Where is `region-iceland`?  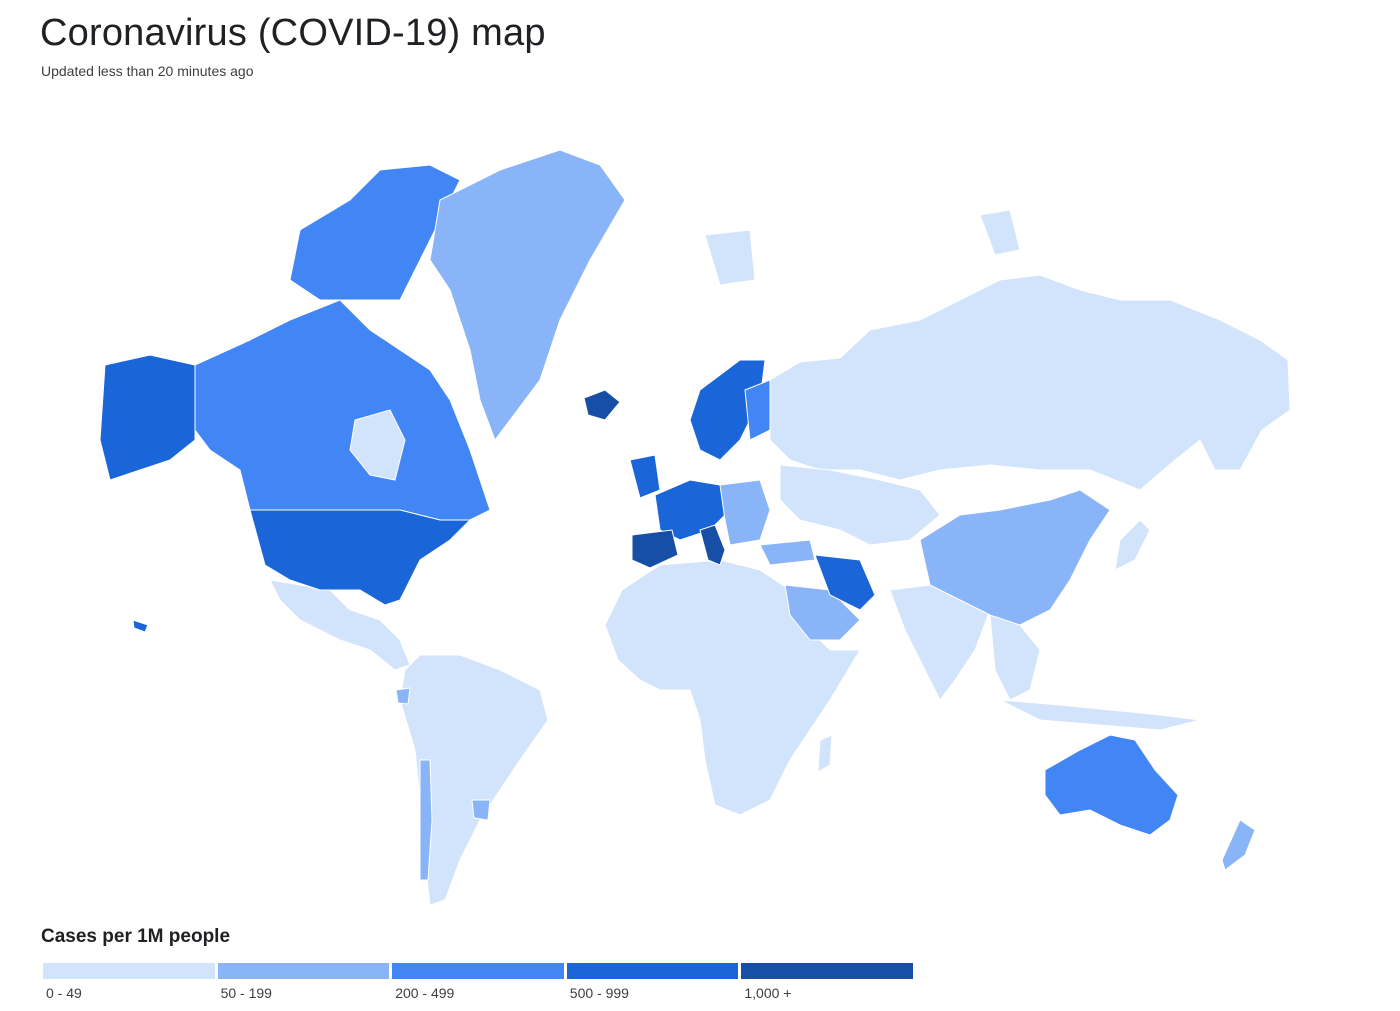 region-iceland is located at coordinates (602, 405).